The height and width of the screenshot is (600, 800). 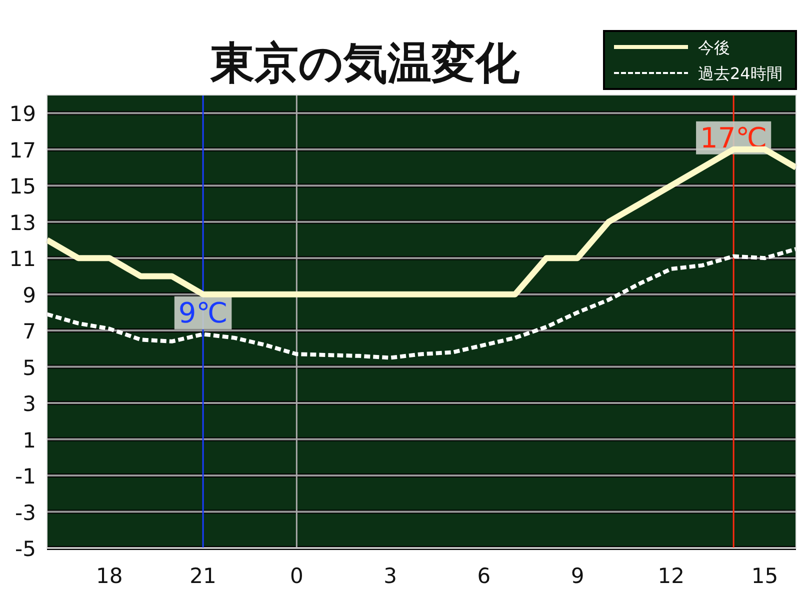 I want to click on x-tick-label: 21, so click(x=203, y=576).